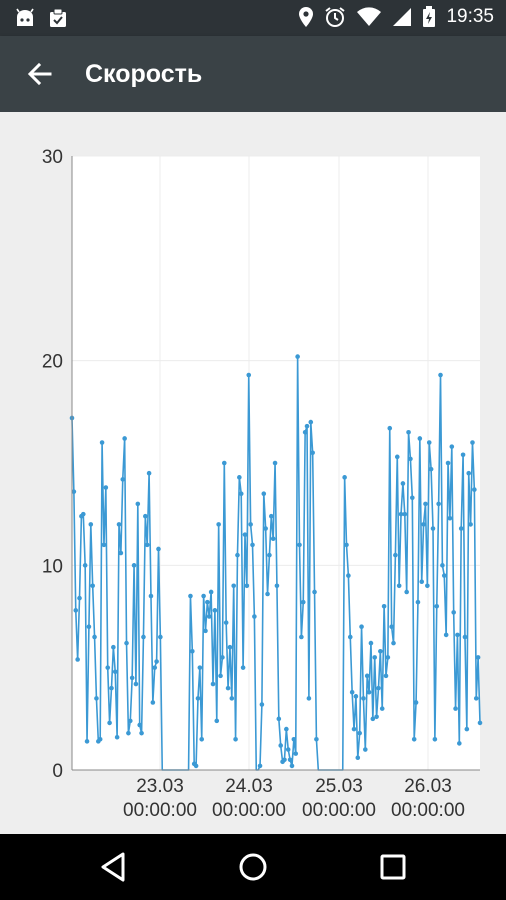 The image size is (506, 900). Describe the element at coordinates (428, 786) in the screenshot. I see `x-tick-date-label: 26.03` at that location.